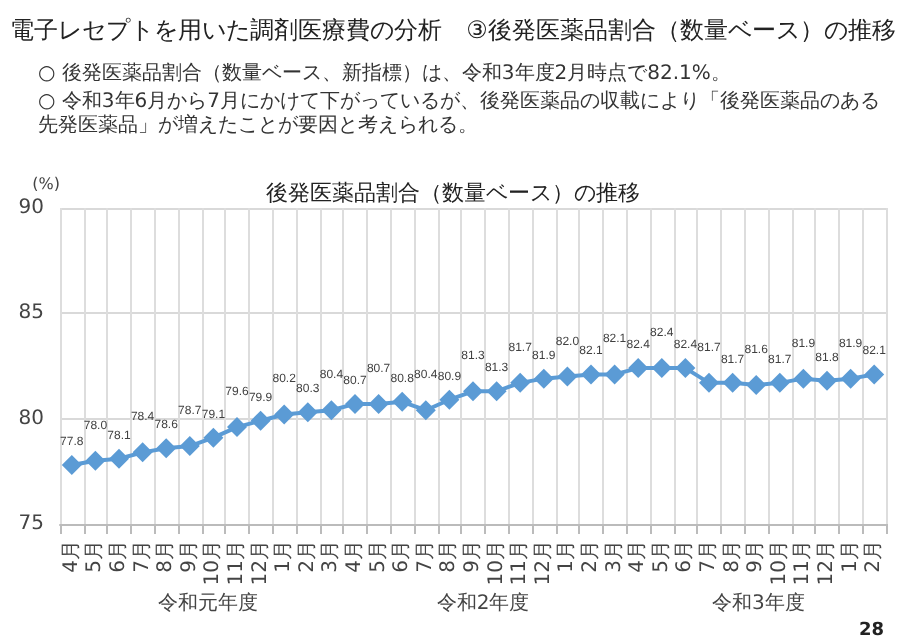 The image size is (906, 640). I want to click on text: 28, so click(871, 630).